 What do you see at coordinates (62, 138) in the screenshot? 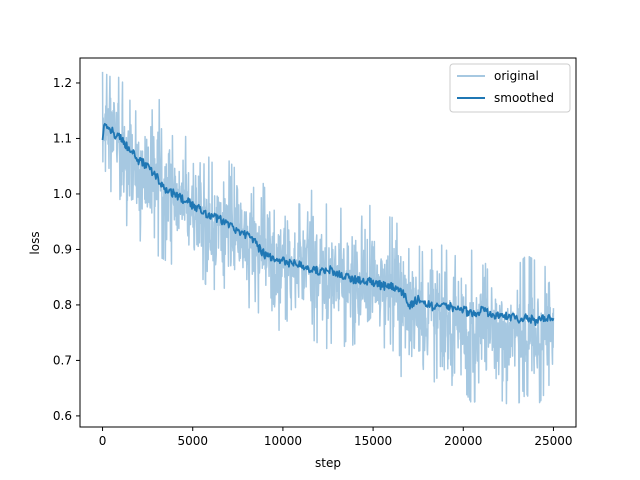
I see `y-tick-label: 1.1` at bounding box center [62, 138].